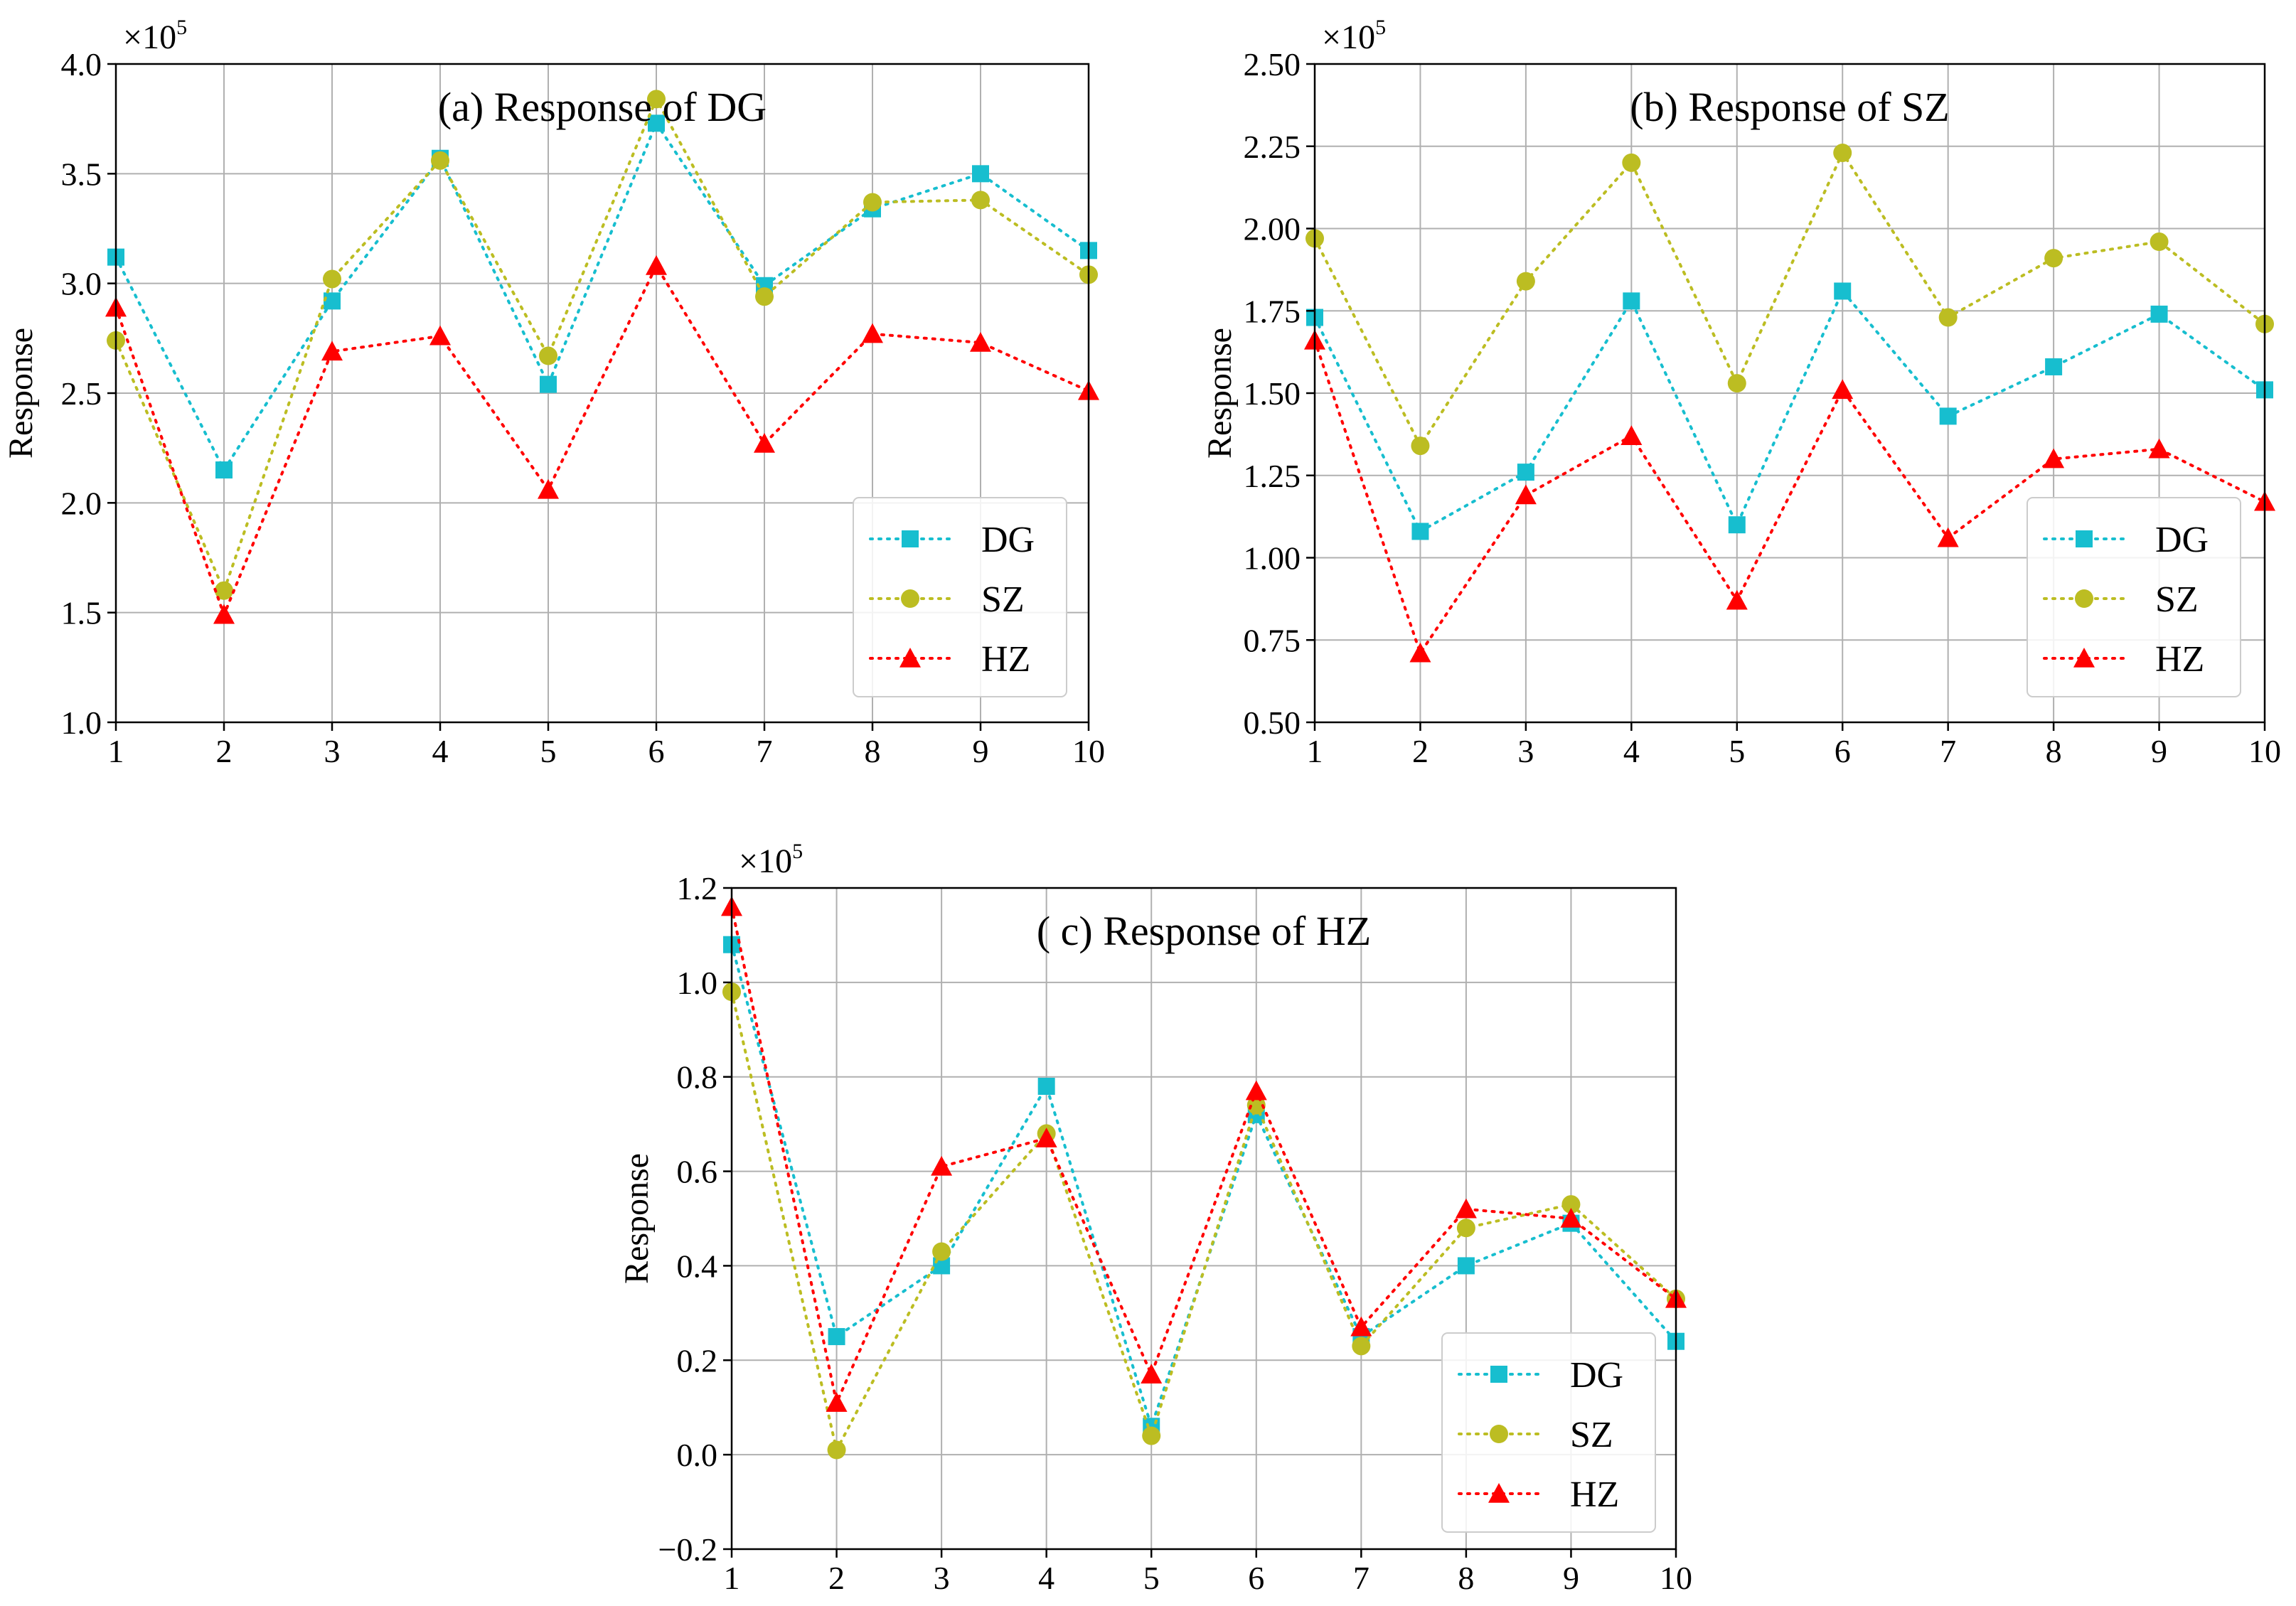 The image size is (2296, 1606). Describe the element at coordinates (1272, 311) in the screenshot. I see `y-tick-label: 1.75` at that location.